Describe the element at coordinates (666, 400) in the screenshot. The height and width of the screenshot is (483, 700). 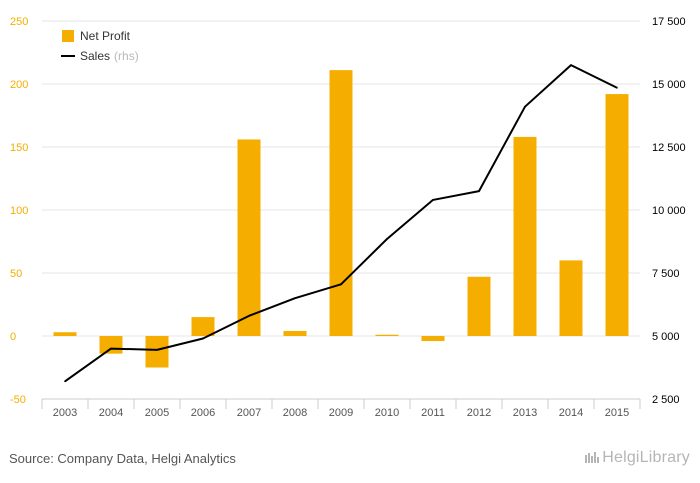
I see `right-tick-label-6: 2 500` at that location.